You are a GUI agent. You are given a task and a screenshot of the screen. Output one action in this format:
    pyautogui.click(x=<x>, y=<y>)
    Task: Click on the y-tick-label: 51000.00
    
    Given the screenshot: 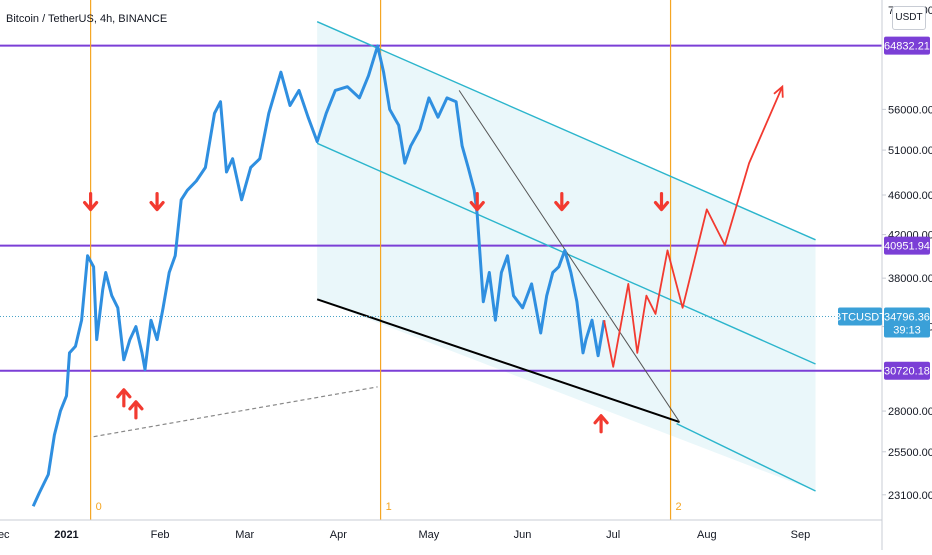 What is the action you would take?
    pyautogui.click(x=910, y=151)
    